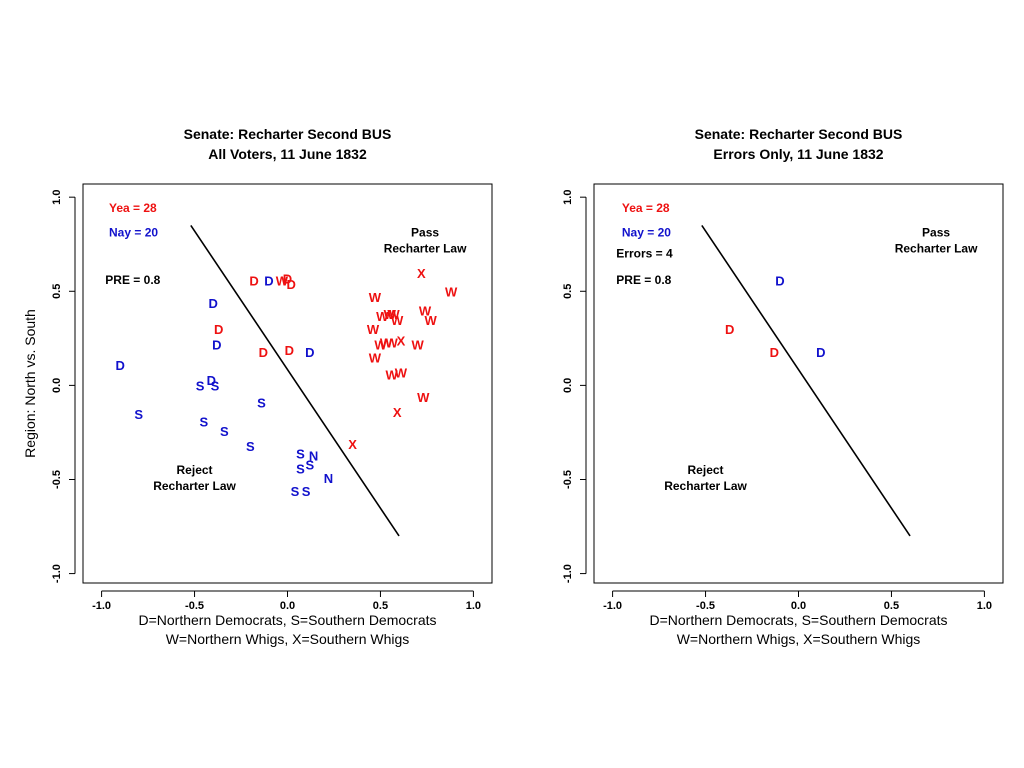 This screenshot has width=1024, height=768. Describe the element at coordinates (287, 154) in the screenshot. I see `chart-subtitle: All Voters, 11 June 1832` at that location.